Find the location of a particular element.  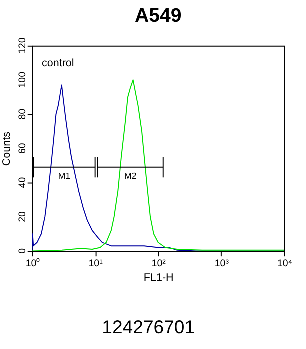

text: 124276701 is located at coordinates (149, 327).